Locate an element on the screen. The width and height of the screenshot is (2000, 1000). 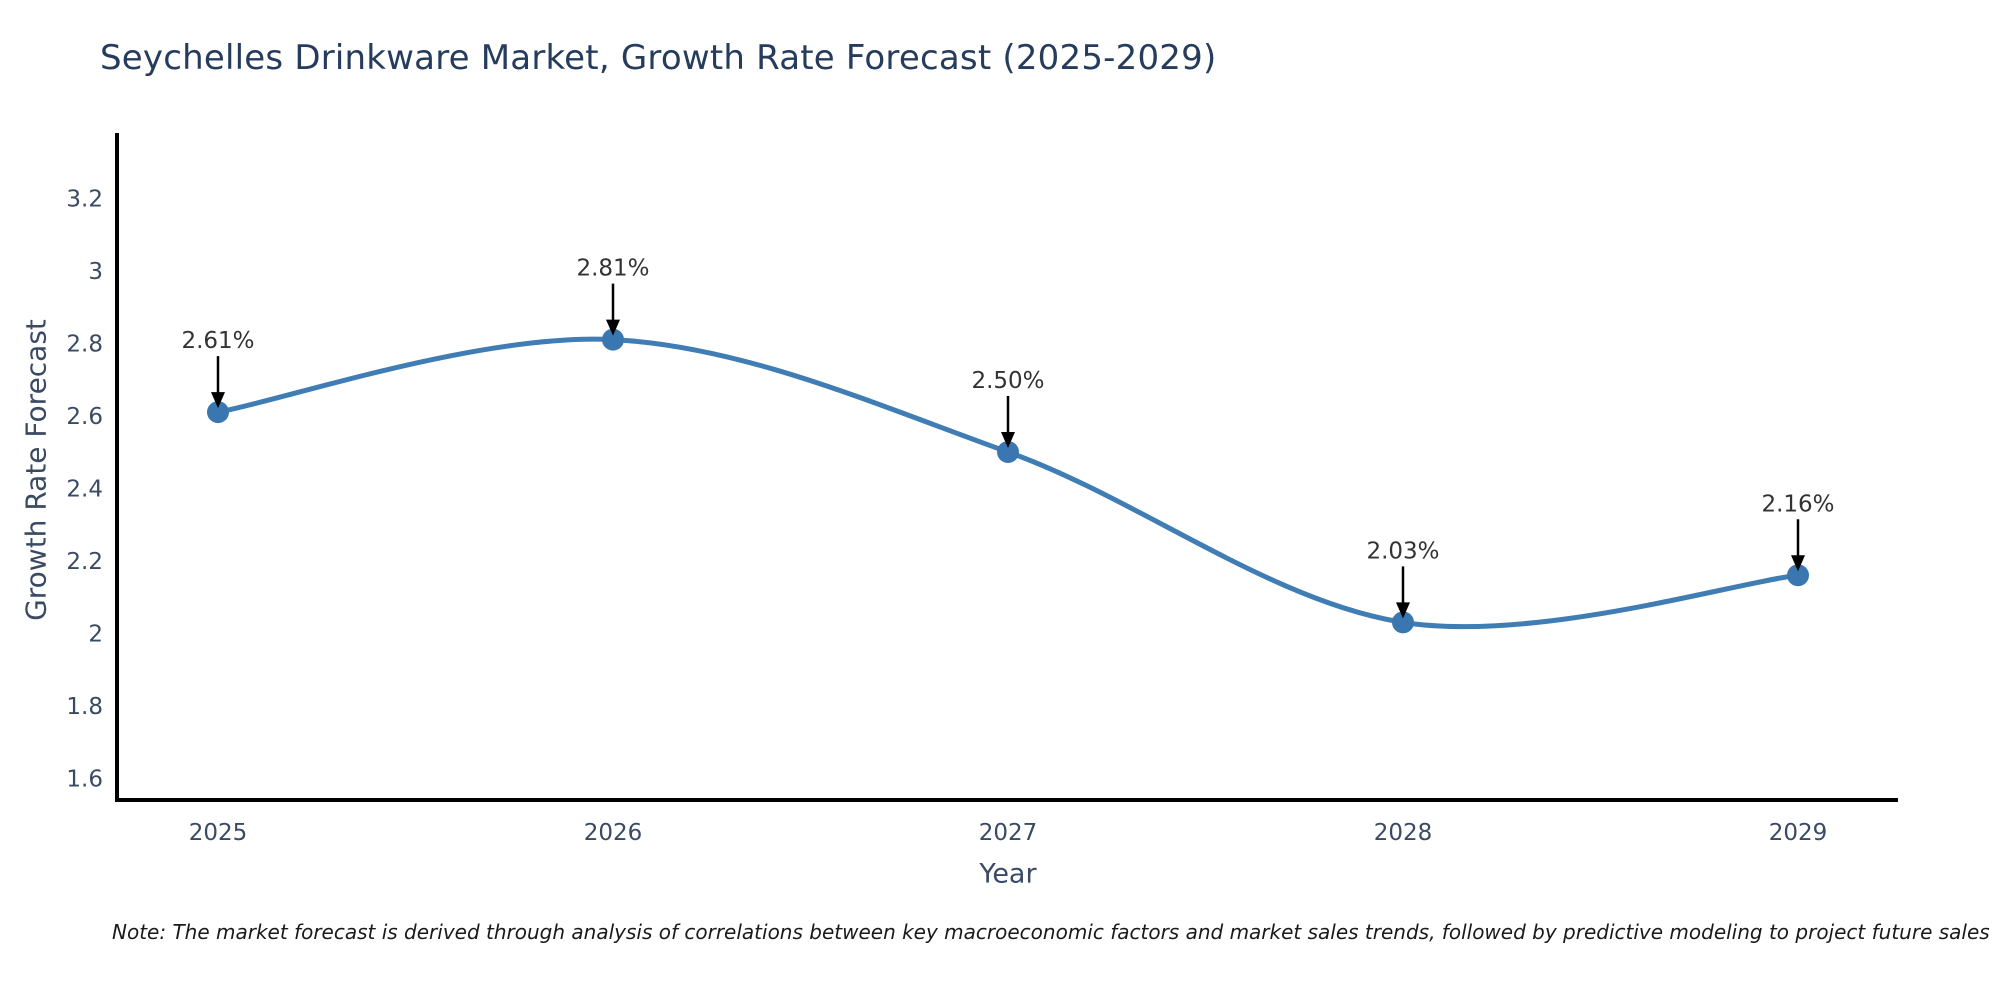
y-tick-label: 2.6 is located at coordinates (84, 417).